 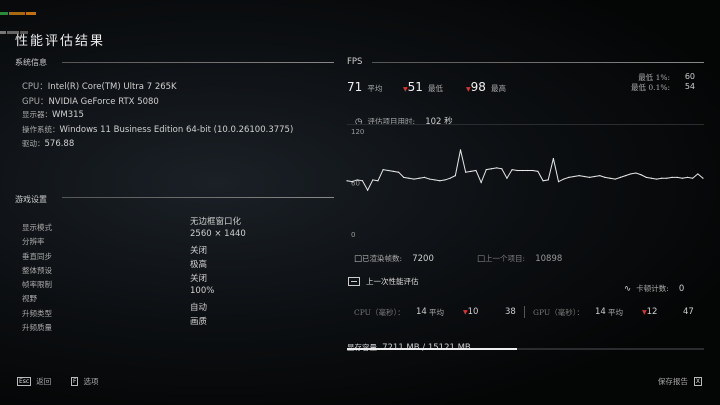 I want to click on last-evaluation-toggle: 上一次性能评估, so click(x=383, y=281).